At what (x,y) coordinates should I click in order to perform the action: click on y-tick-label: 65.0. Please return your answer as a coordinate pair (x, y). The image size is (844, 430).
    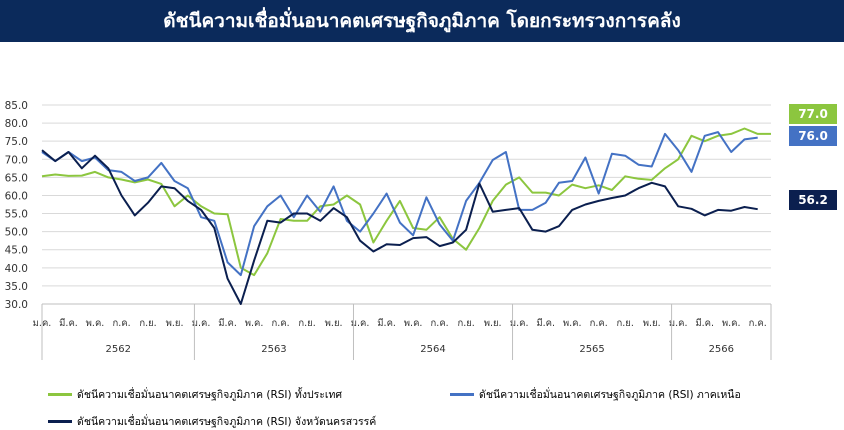
    Looking at the image, I should click on (16, 178).